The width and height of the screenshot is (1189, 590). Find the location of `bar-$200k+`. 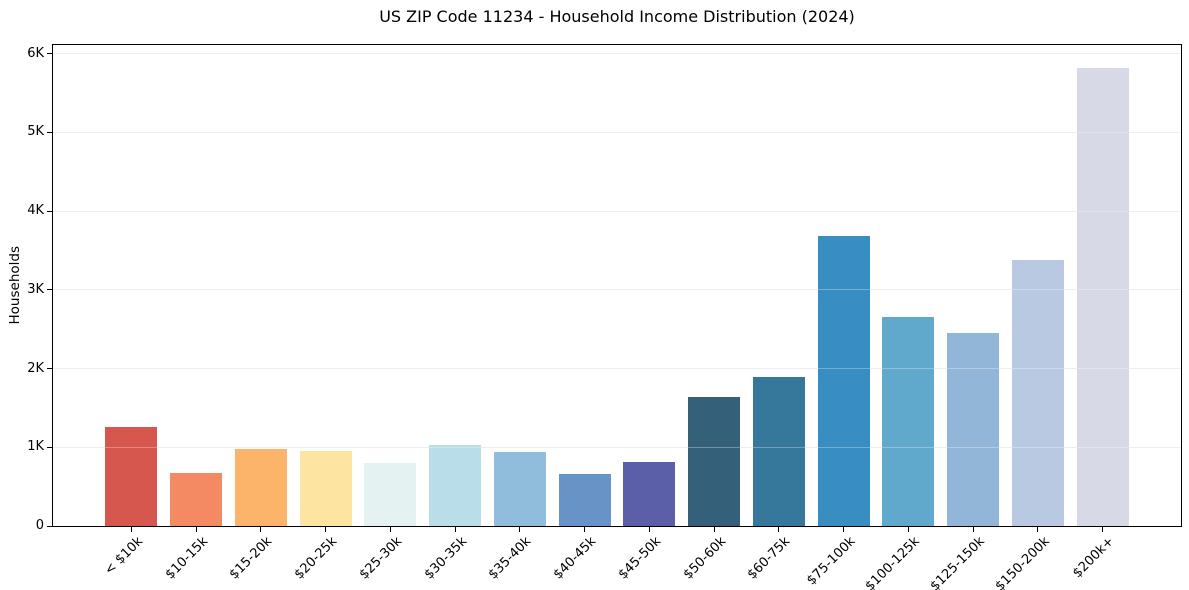

bar-$200k+ is located at coordinates (1102, 296).